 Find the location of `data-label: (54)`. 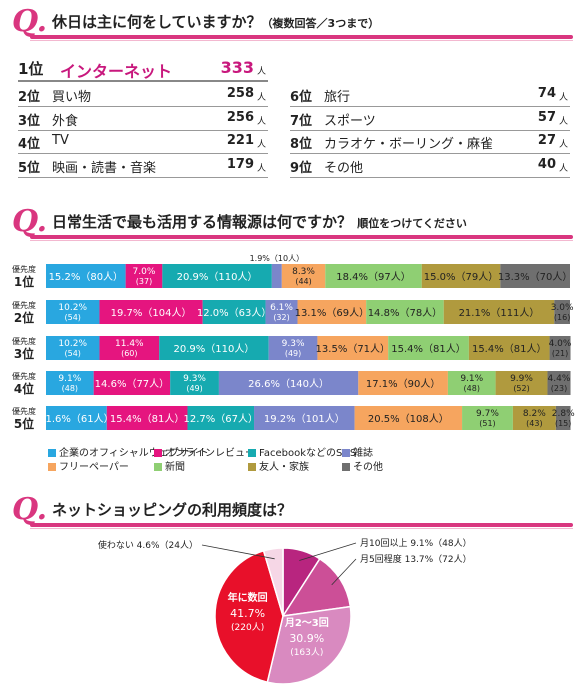

data-label: (54) is located at coordinates (73, 353).